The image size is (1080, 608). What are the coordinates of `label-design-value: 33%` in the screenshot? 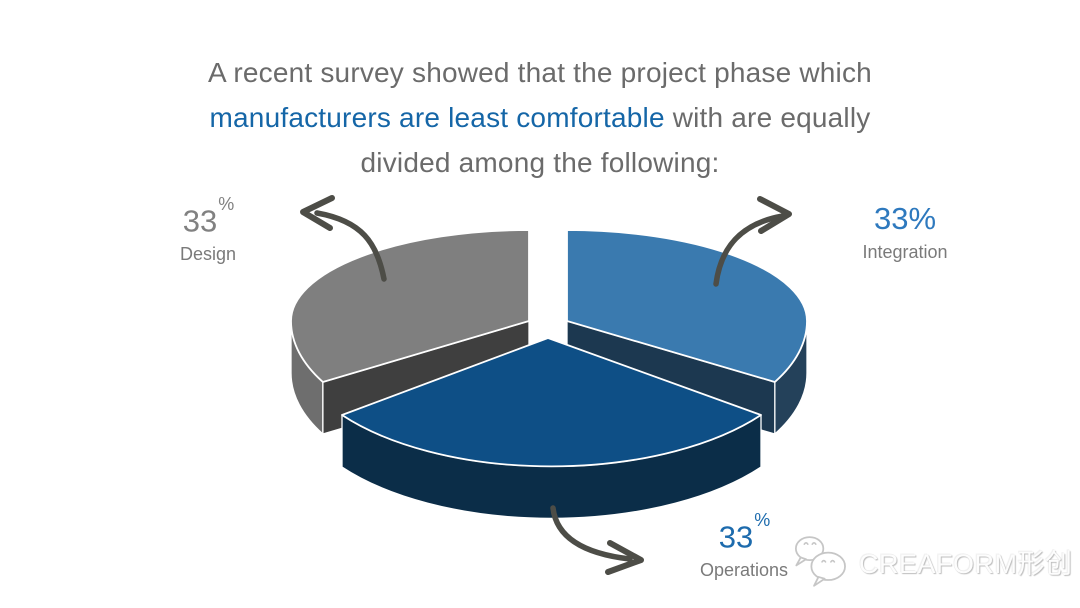 It's located at (208, 216).